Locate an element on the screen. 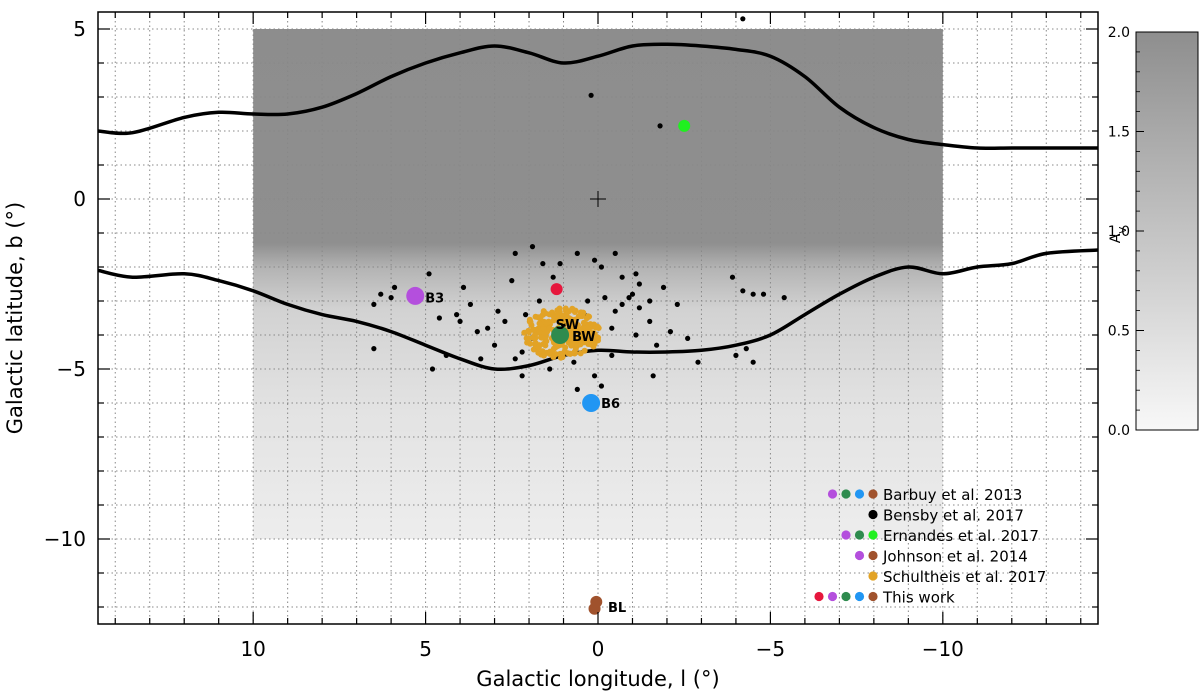 This screenshot has height=700, width=1200. field-label-sw: SW is located at coordinates (568, 325).